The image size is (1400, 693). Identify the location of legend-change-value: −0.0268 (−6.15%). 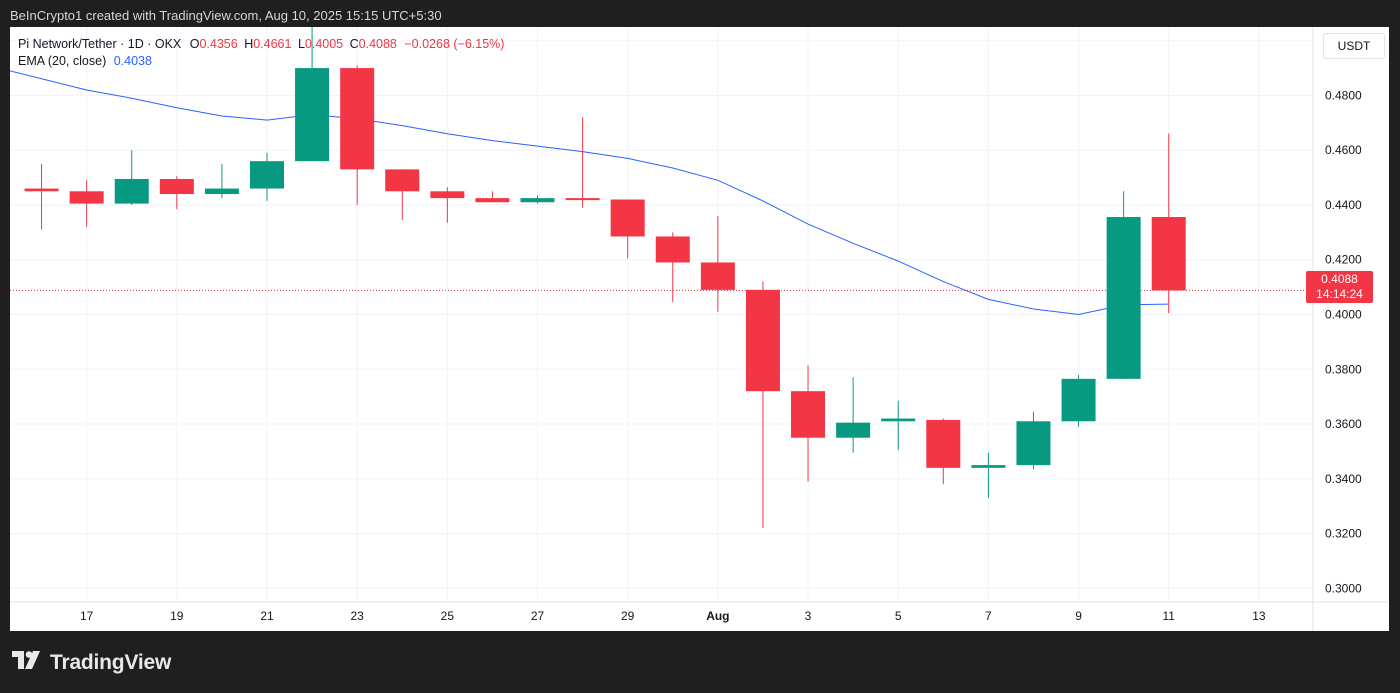
(454, 44).